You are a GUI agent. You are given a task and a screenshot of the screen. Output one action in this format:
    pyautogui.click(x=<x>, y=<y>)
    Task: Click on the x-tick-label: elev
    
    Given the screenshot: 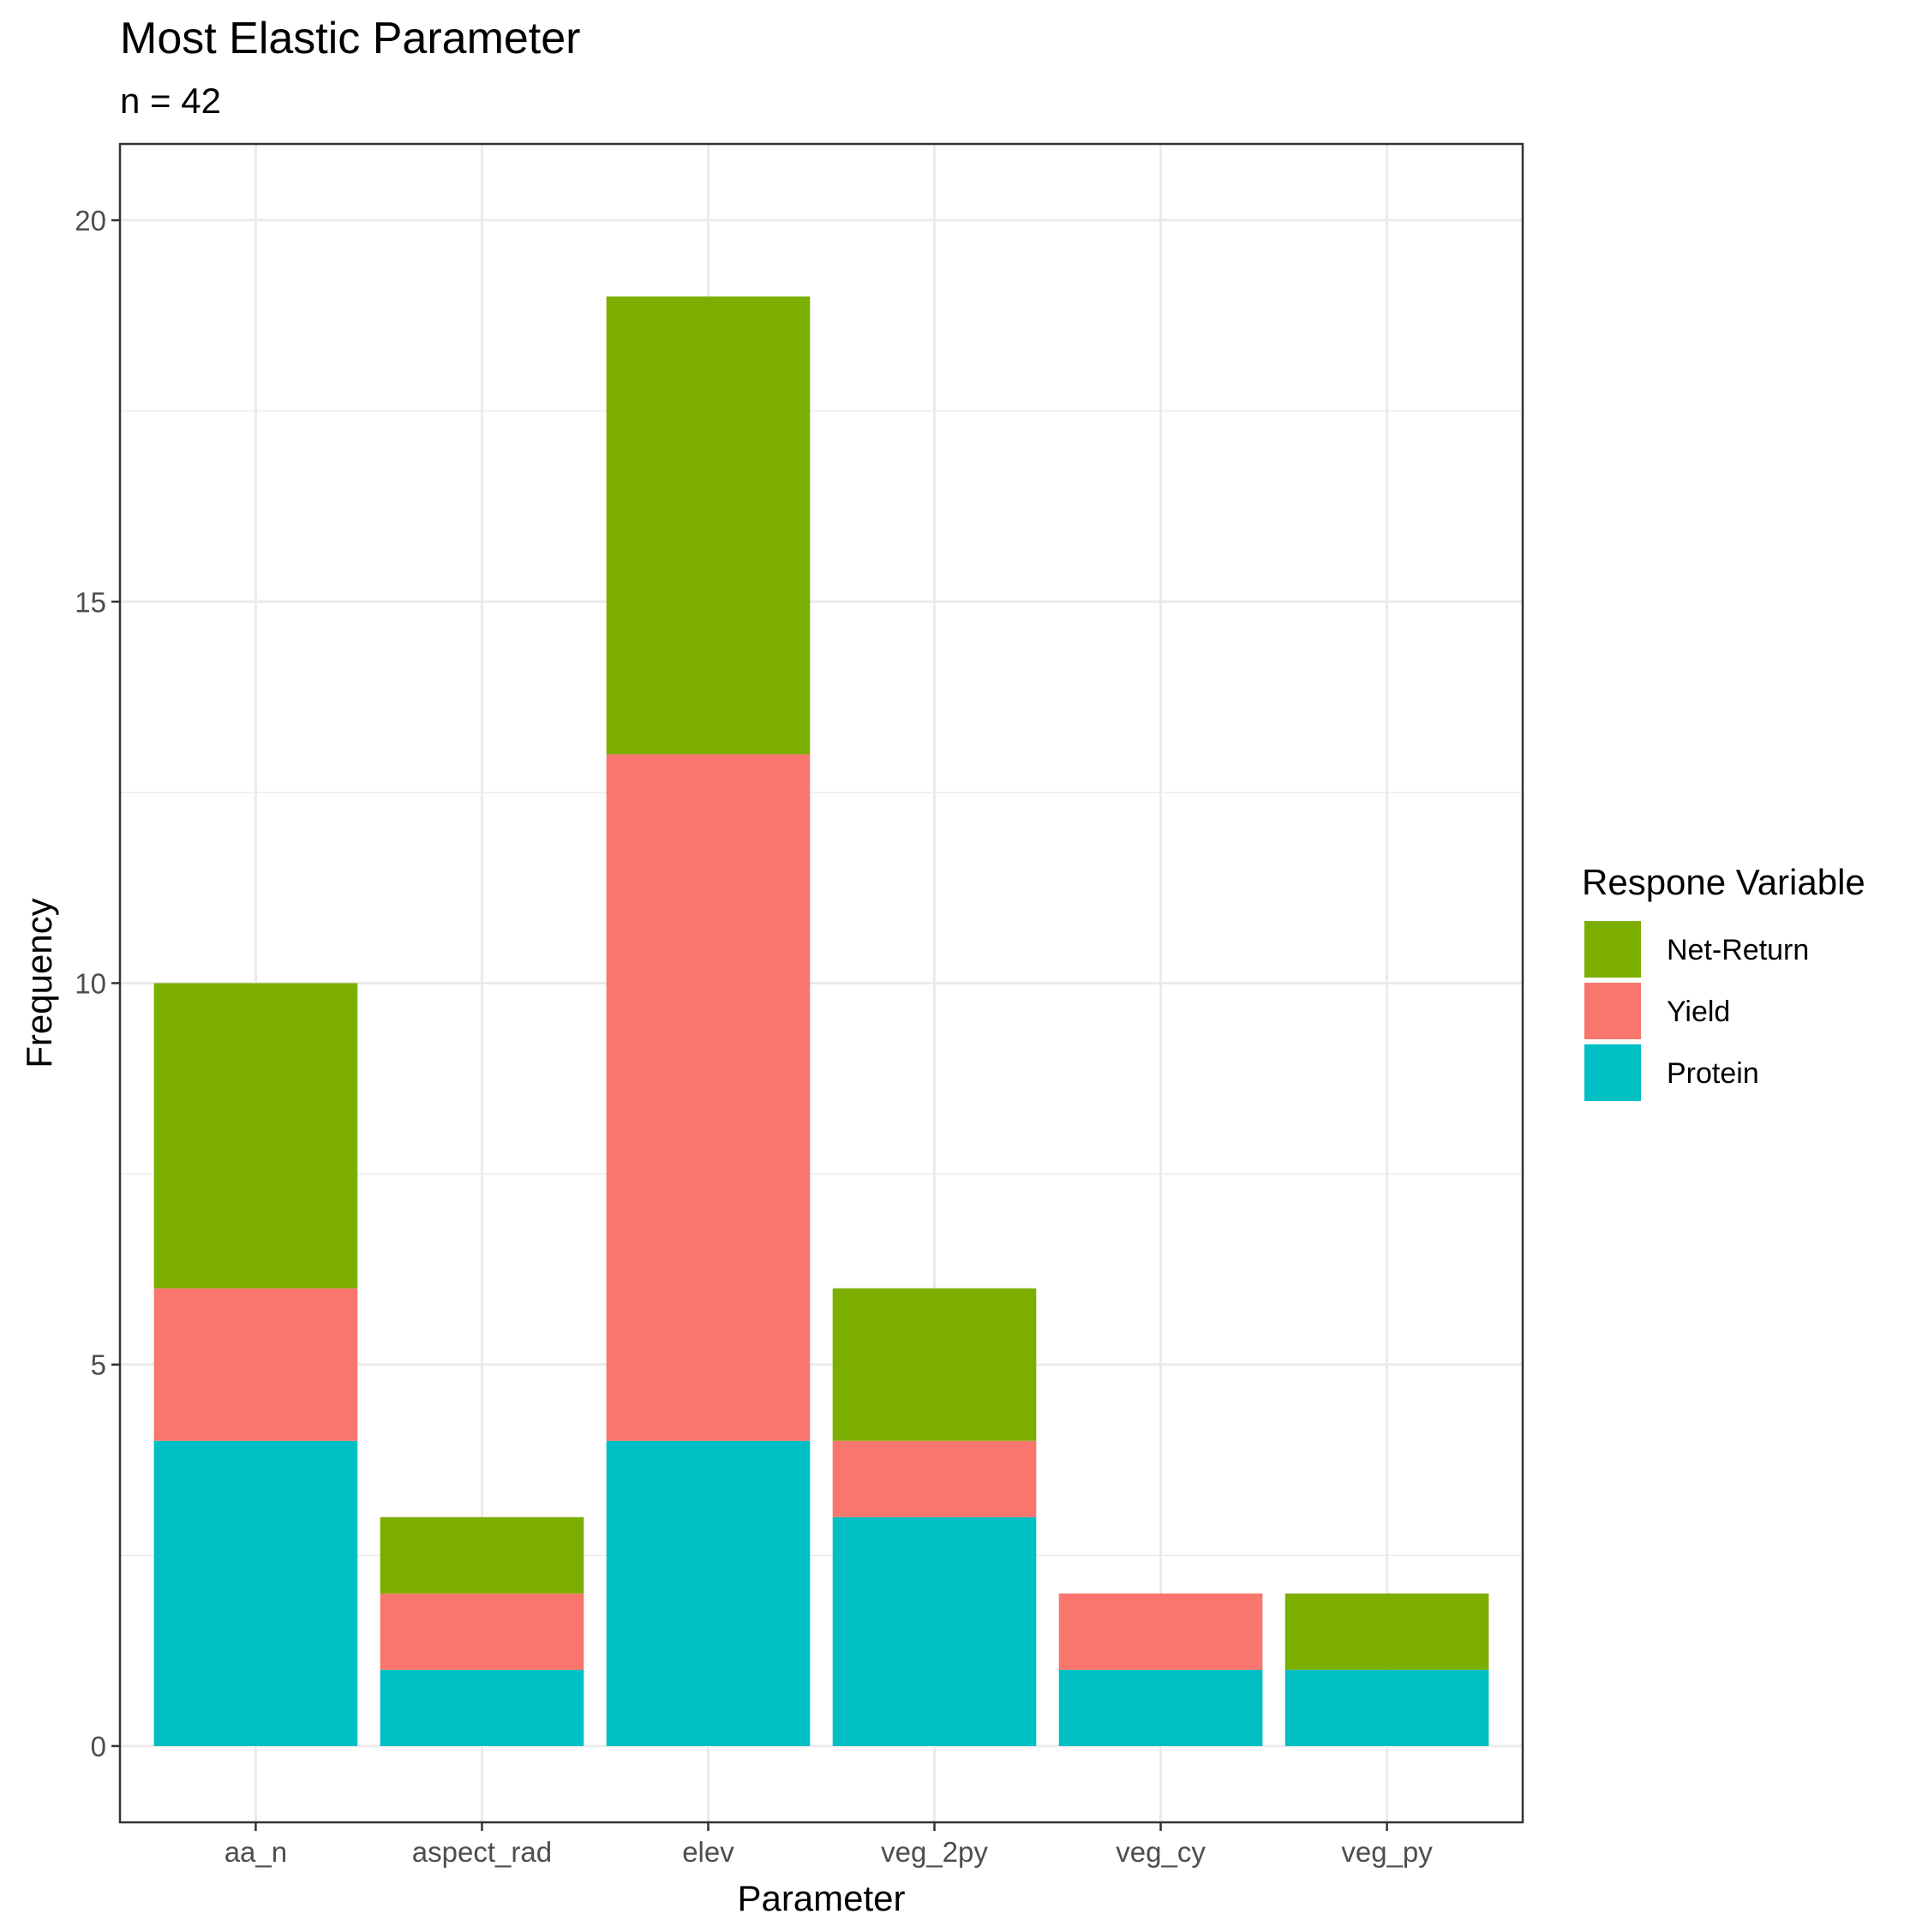 What is the action you would take?
    pyautogui.click(x=708, y=1852)
    